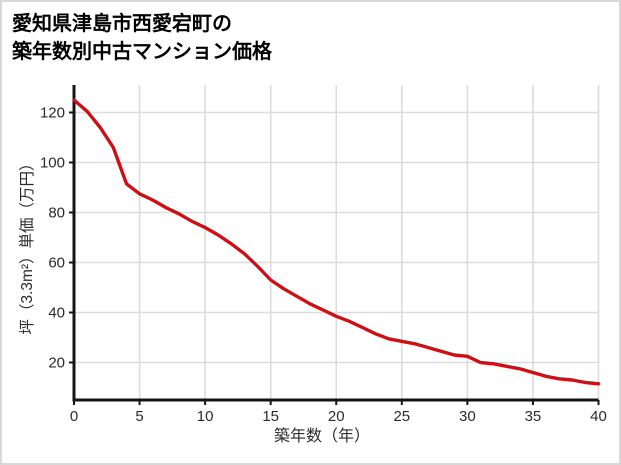 This screenshot has width=621, height=465. Describe the element at coordinates (467, 416) in the screenshot. I see `x-tick-label: 30` at that location.